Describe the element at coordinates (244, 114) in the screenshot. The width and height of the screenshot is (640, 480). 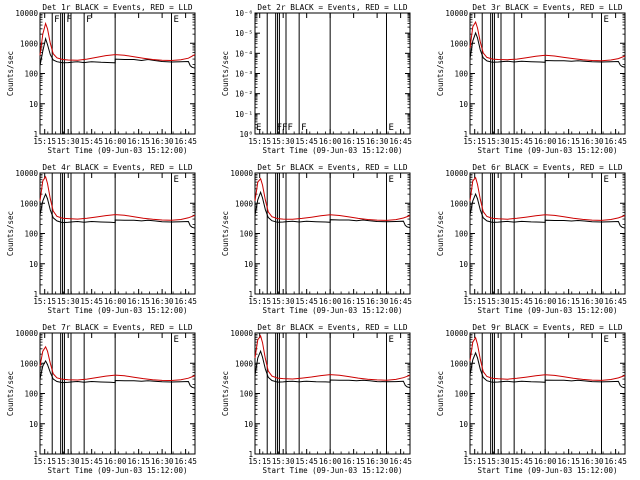
I see `y-tick-label: 10⁻¹` at that location.